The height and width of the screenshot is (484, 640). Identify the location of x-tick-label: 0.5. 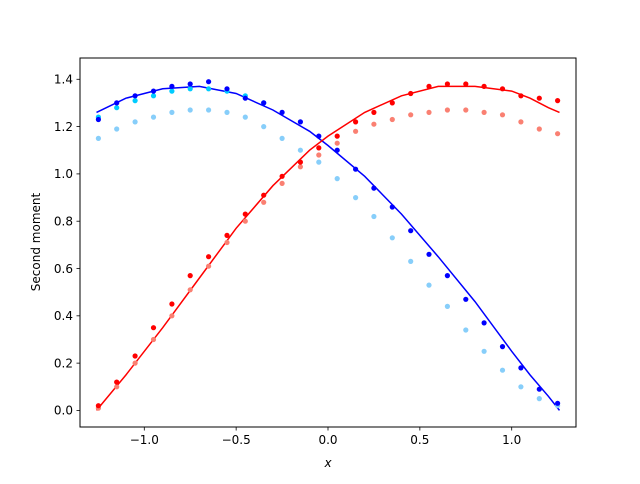
(419, 440).